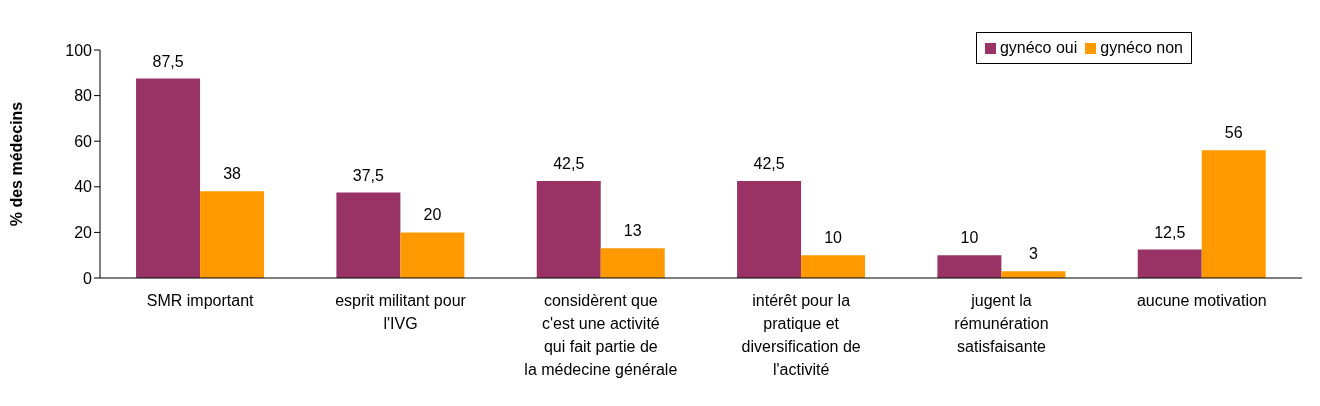 The height and width of the screenshot is (406, 1320). What do you see at coordinates (83, 187) in the screenshot?
I see `y-tick-label: 40` at bounding box center [83, 187].